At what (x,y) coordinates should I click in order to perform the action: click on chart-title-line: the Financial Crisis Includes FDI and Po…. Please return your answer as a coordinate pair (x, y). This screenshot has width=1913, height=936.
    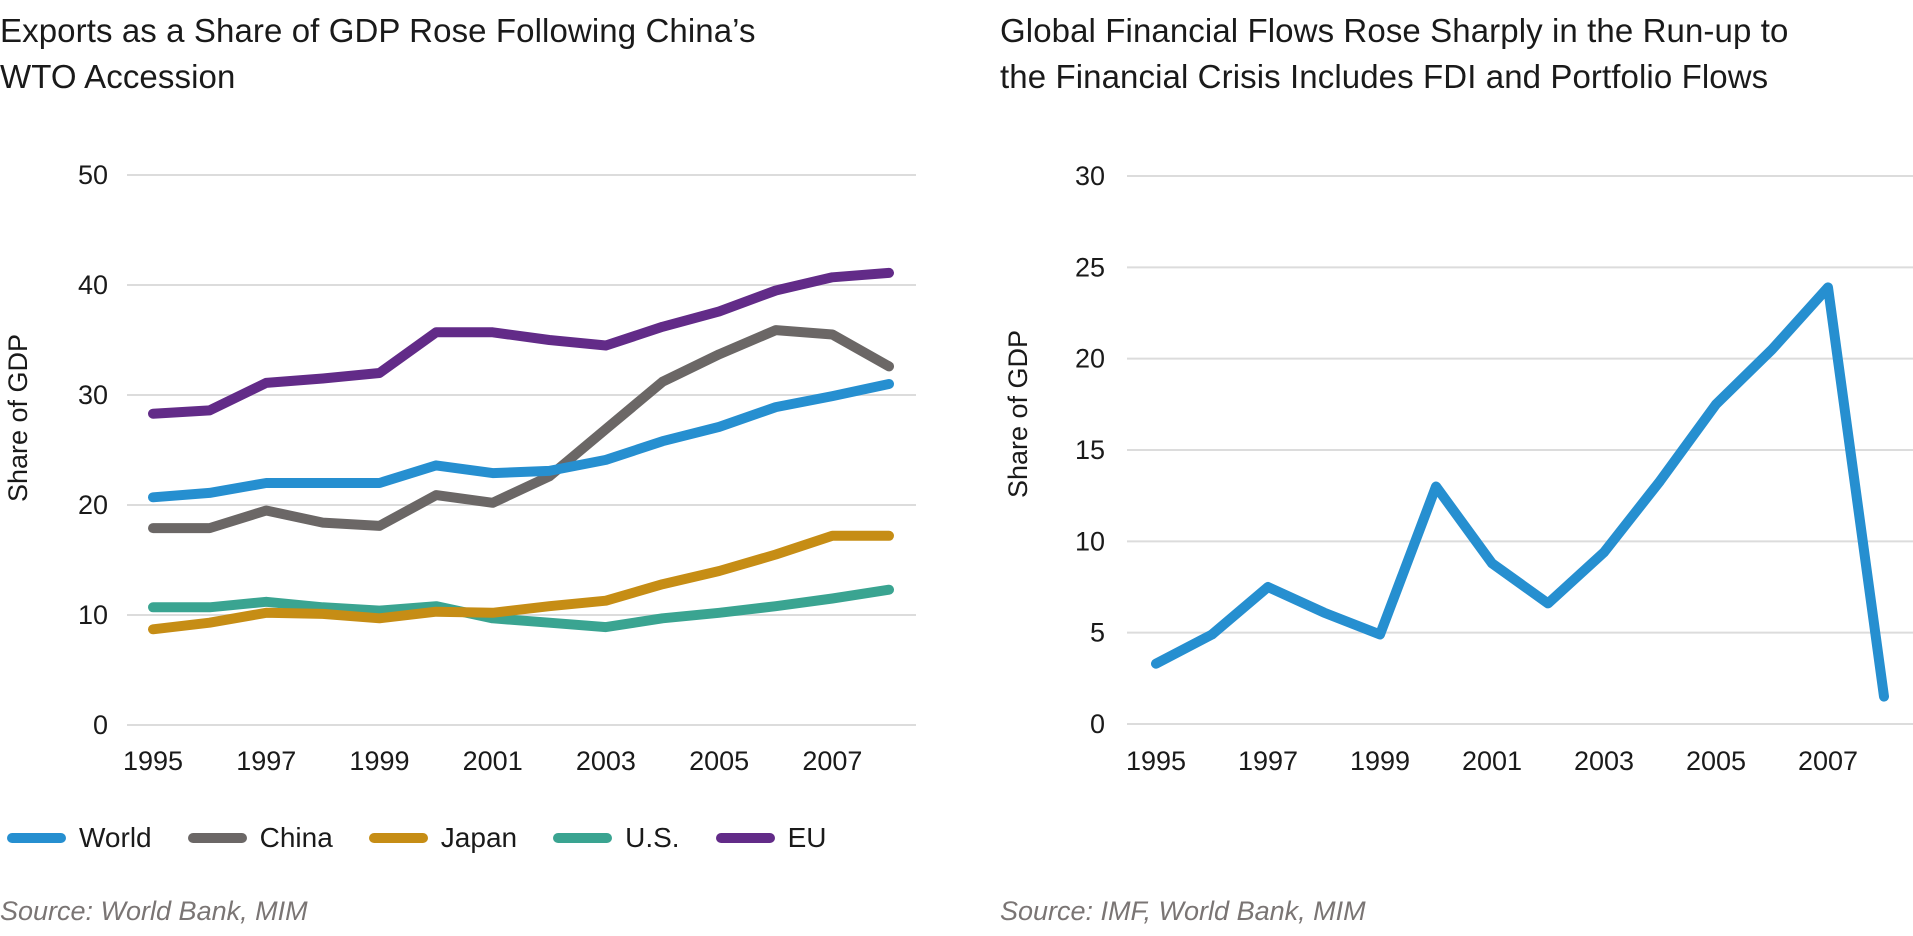
    Looking at the image, I should click on (1384, 76).